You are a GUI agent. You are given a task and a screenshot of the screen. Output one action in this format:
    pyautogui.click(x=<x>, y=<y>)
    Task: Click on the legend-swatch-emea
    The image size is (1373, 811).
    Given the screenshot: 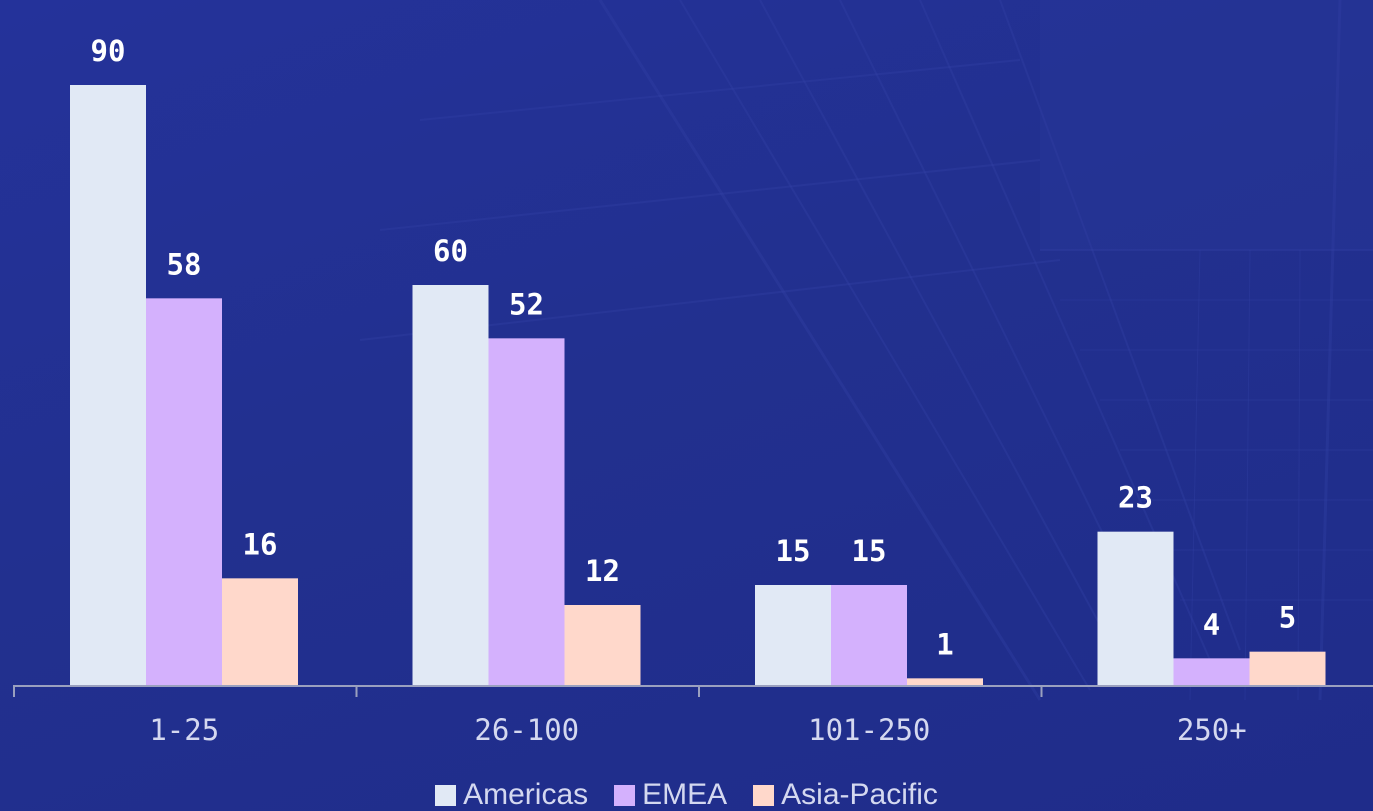 What is the action you would take?
    pyautogui.click(x=625, y=795)
    